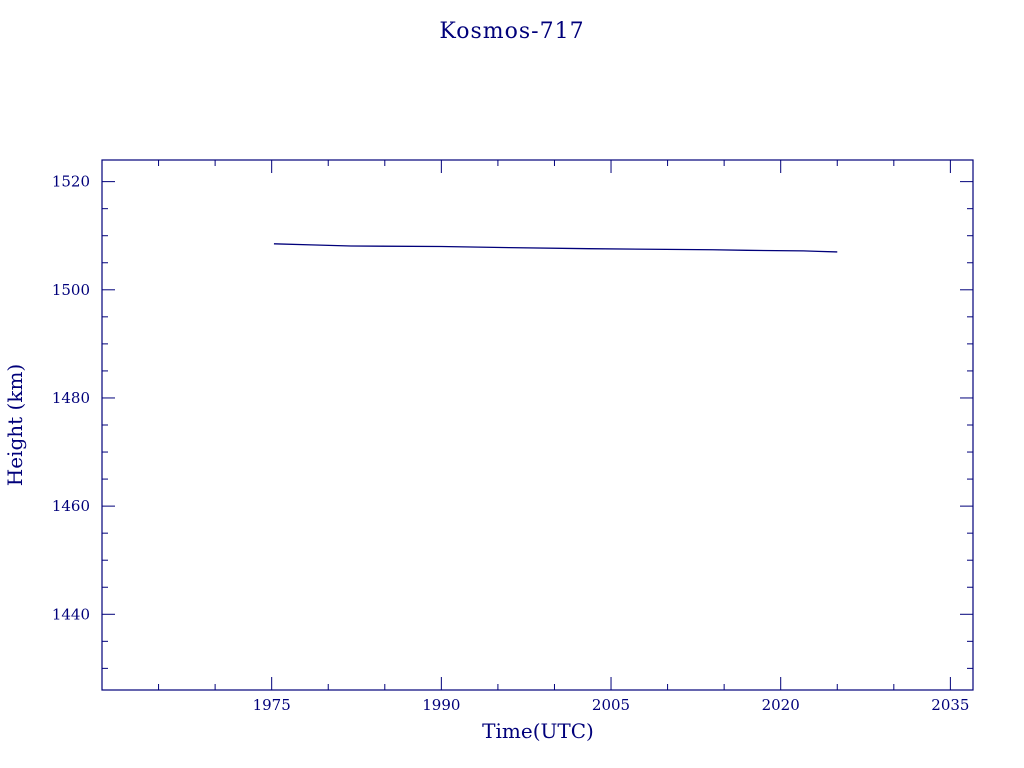 This screenshot has width=1024, height=768. Describe the element at coordinates (71, 182) in the screenshot. I see `y-tick-label: 1520` at that location.